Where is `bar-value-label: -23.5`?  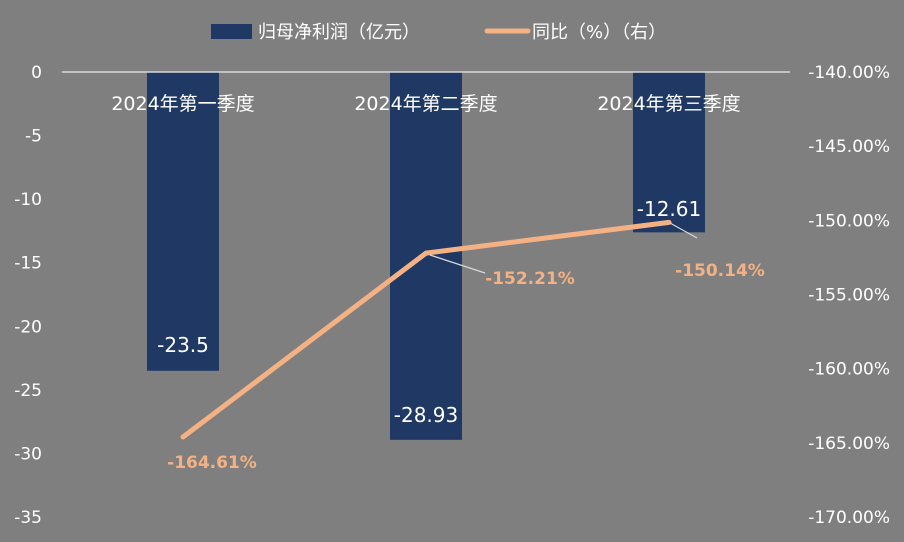 bar-value-label: -23.5 is located at coordinates (183, 345).